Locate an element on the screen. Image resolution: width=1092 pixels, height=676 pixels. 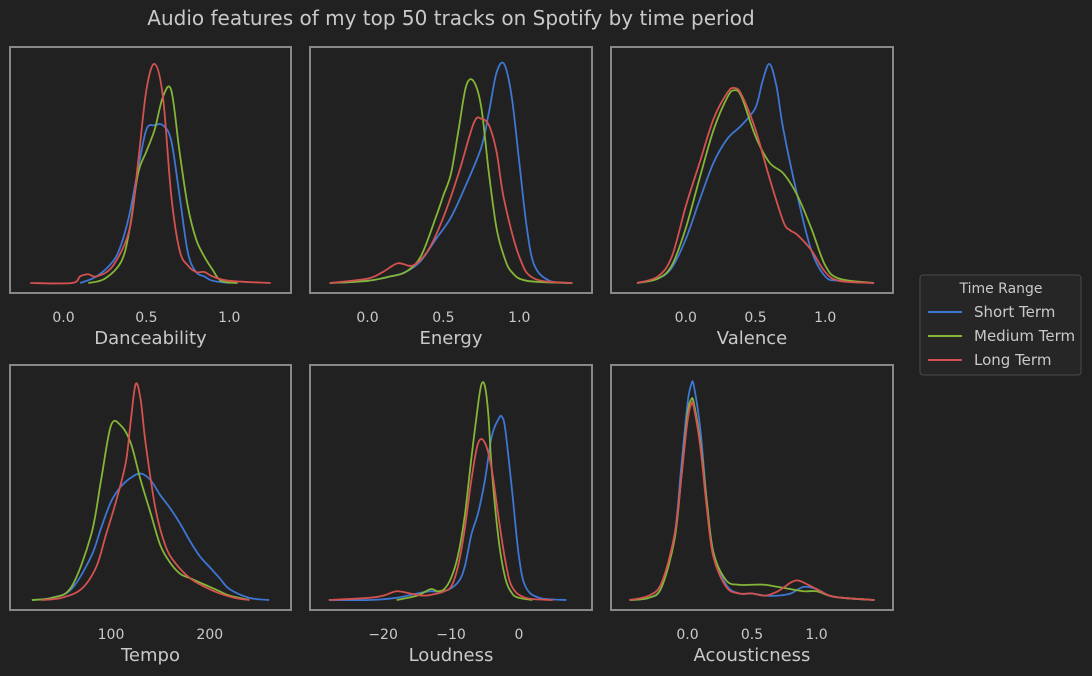
subplot-danceability: 0.0 0.5 1.0 Danceability is located at coordinates (150, 197).